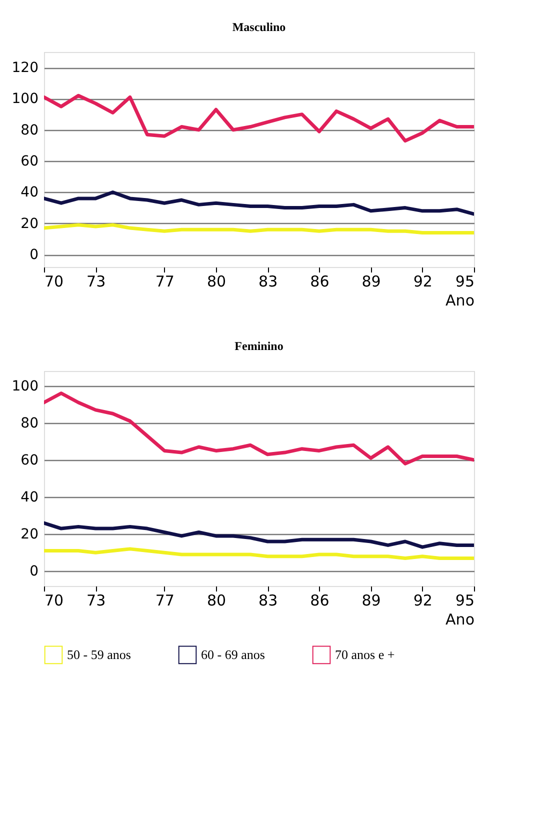 The width and height of the screenshot is (547, 816). I want to click on chart-title: Feminino, so click(259, 346).